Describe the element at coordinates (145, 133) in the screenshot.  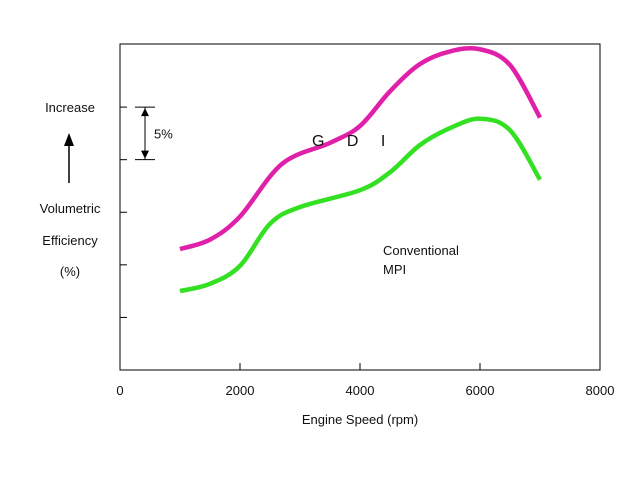
I see `scale-bracket` at that location.